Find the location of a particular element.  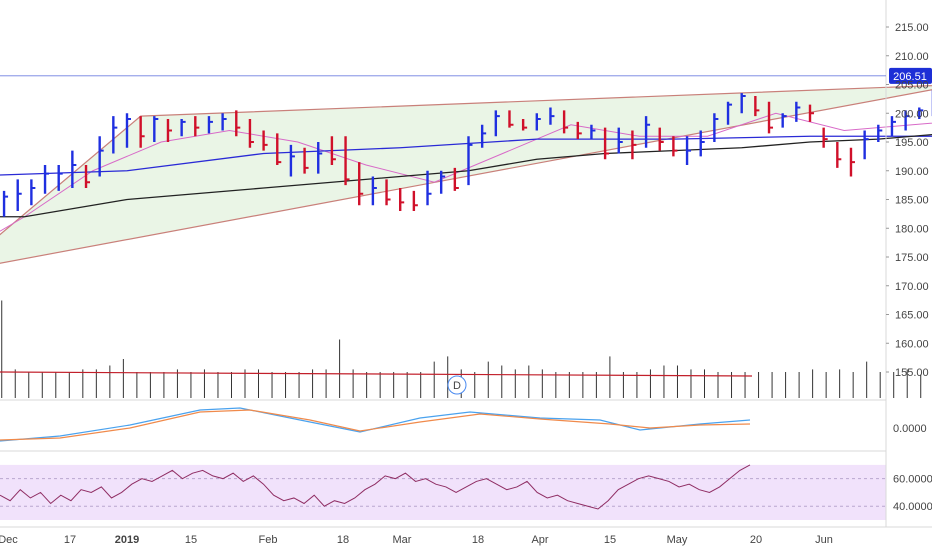

price-tick-label: 185.00 is located at coordinates (912, 201).